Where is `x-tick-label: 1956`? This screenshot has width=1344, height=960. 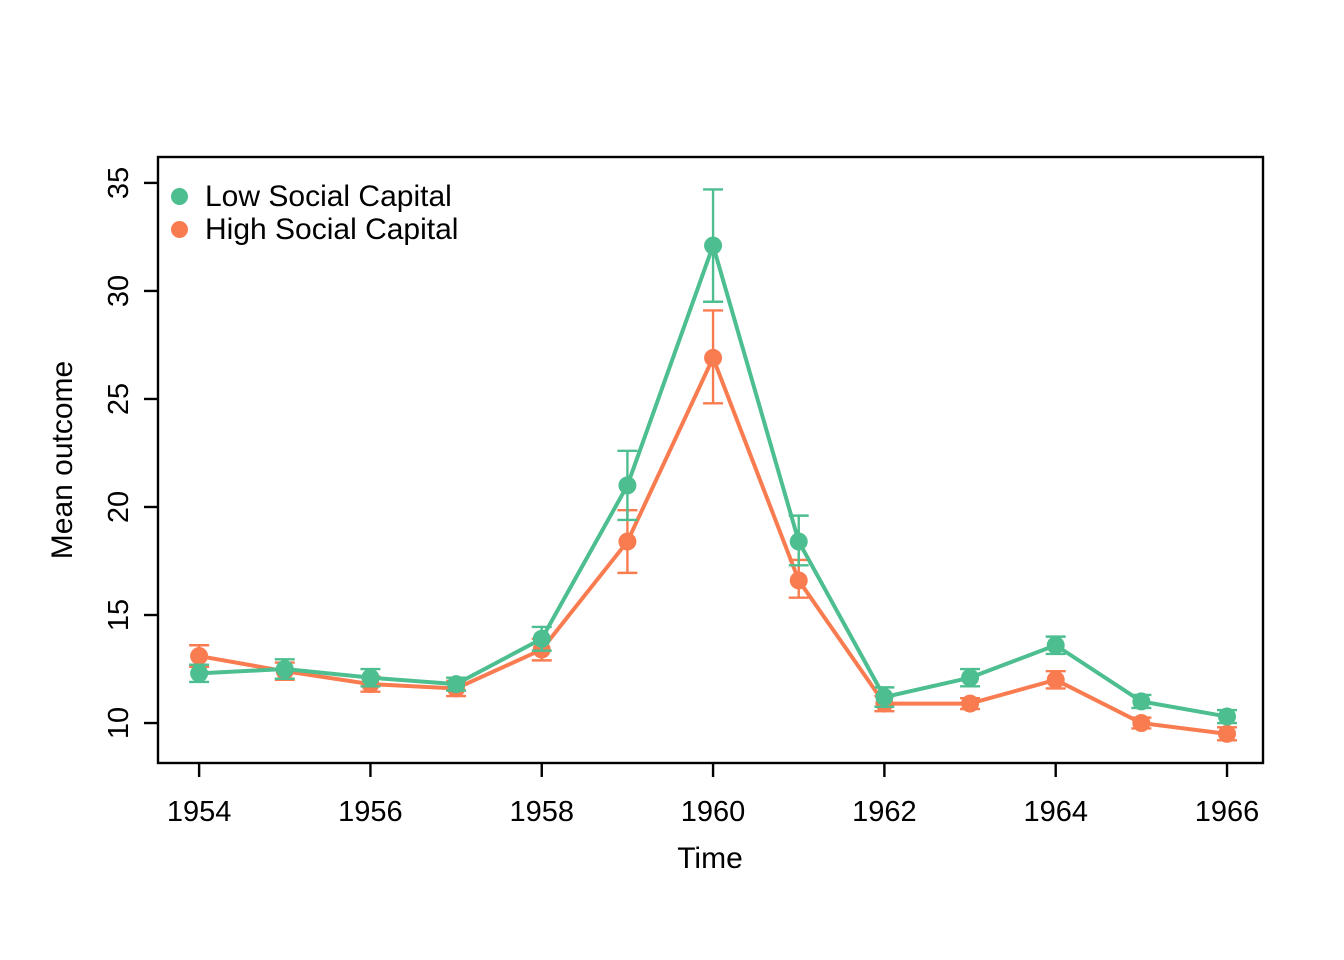
x-tick-label: 1956 is located at coordinates (370, 812).